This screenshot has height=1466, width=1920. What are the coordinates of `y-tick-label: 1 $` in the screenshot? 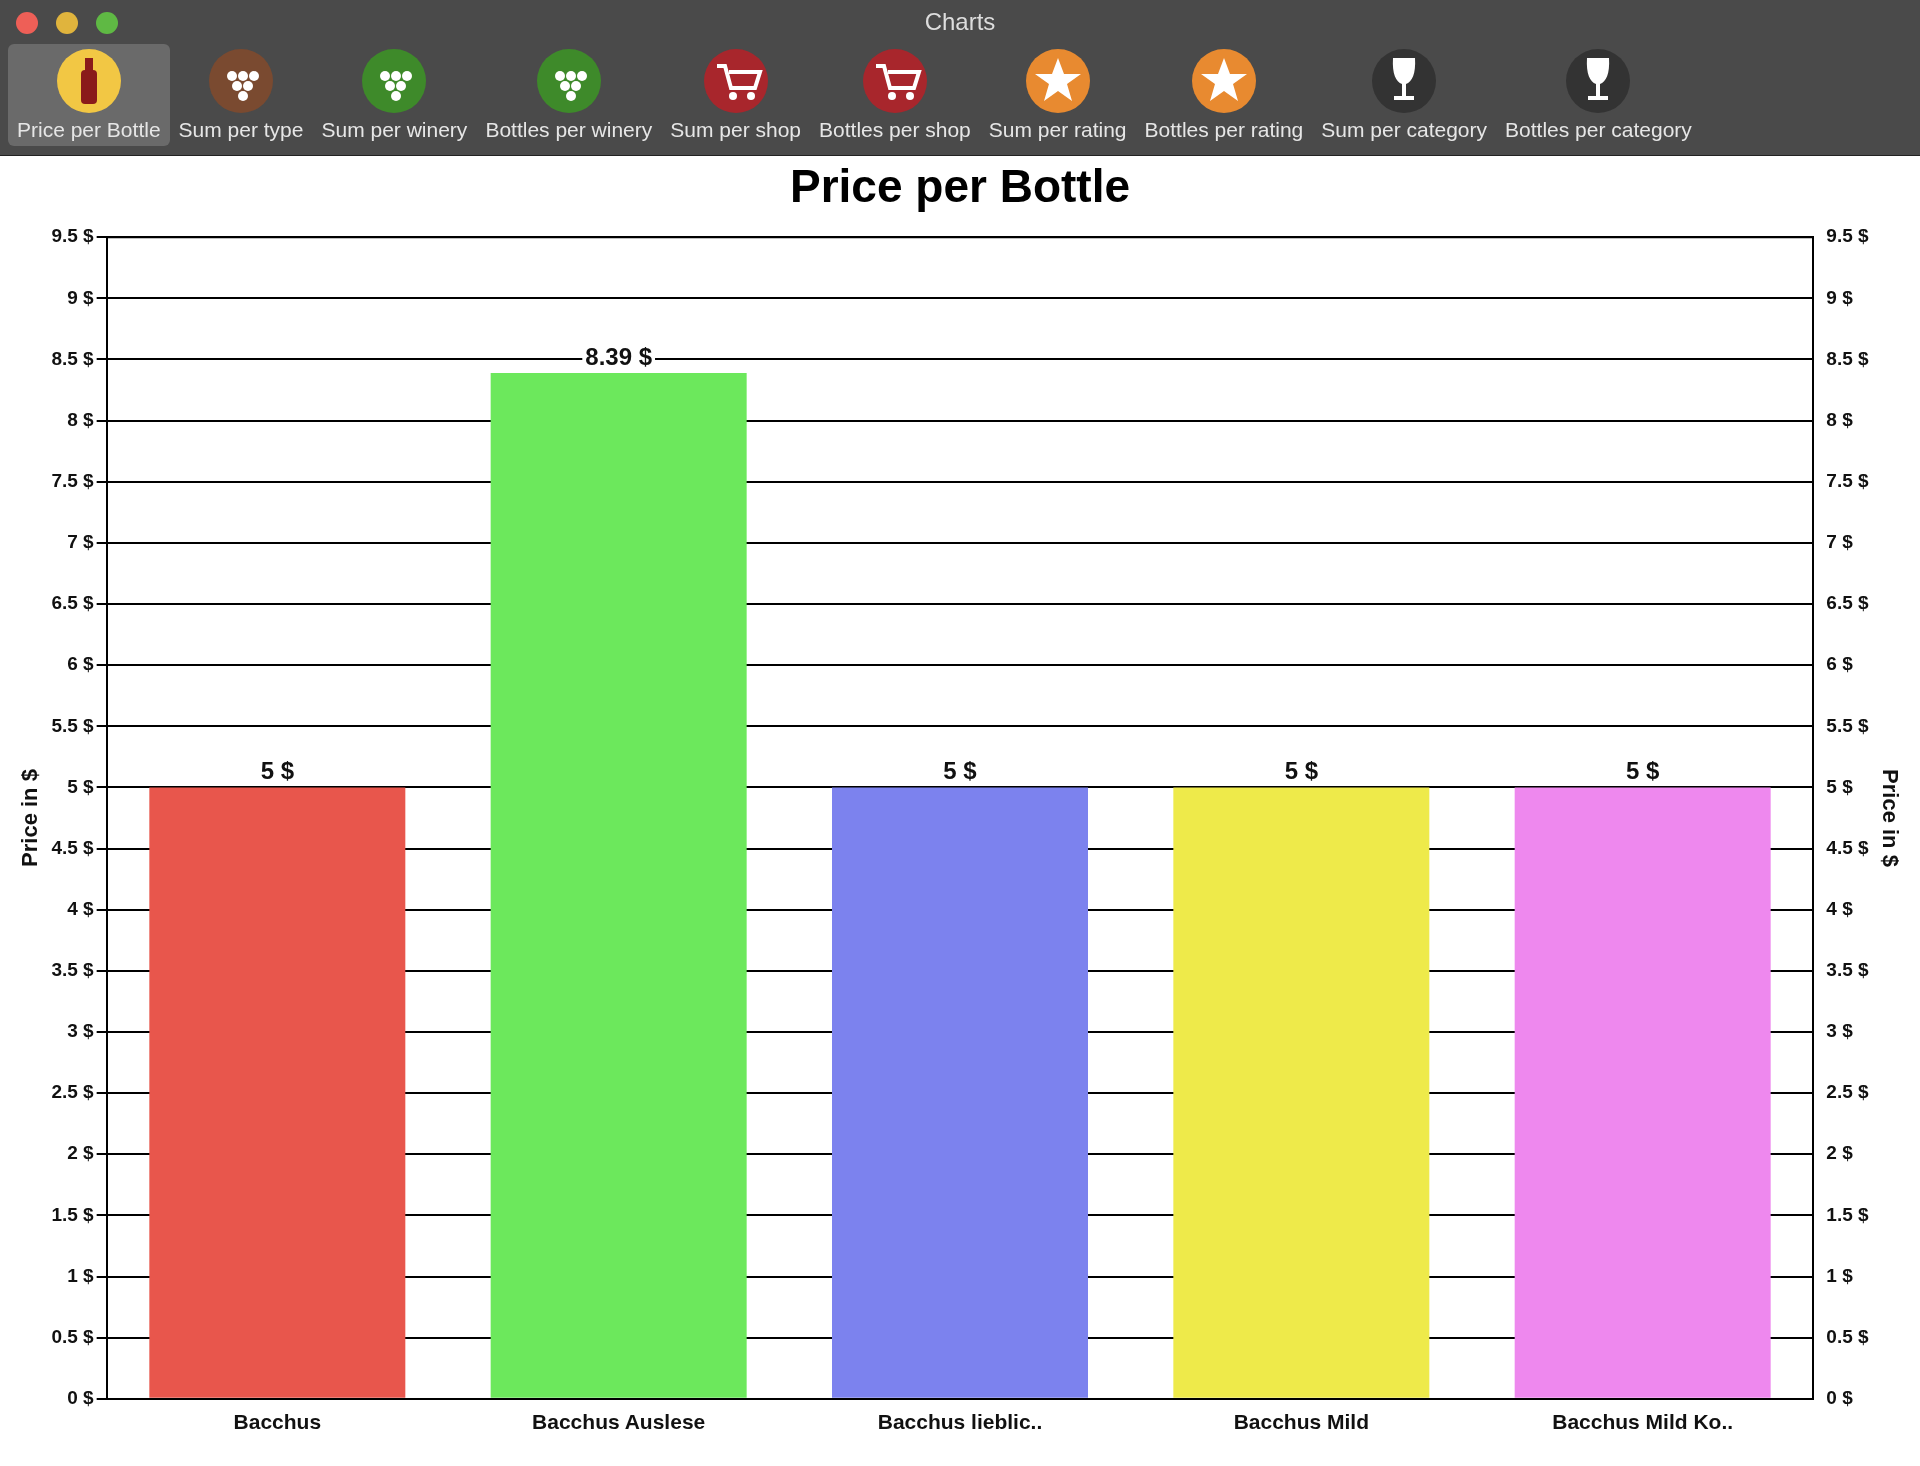 It's located at (81, 1275).